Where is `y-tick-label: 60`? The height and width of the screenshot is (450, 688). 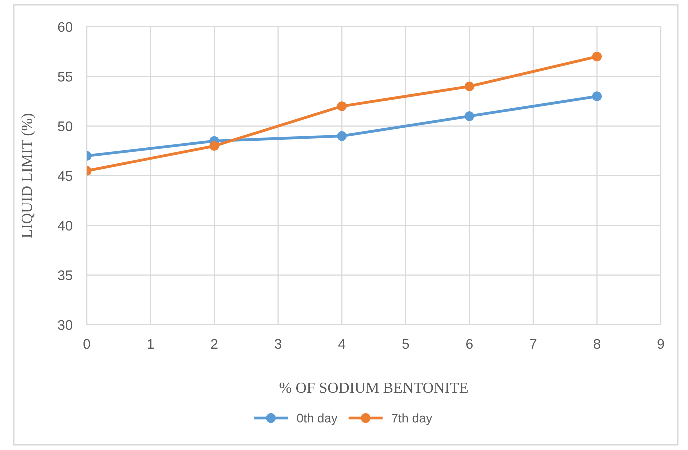
y-tick-label: 60 is located at coordinates (65, 27).